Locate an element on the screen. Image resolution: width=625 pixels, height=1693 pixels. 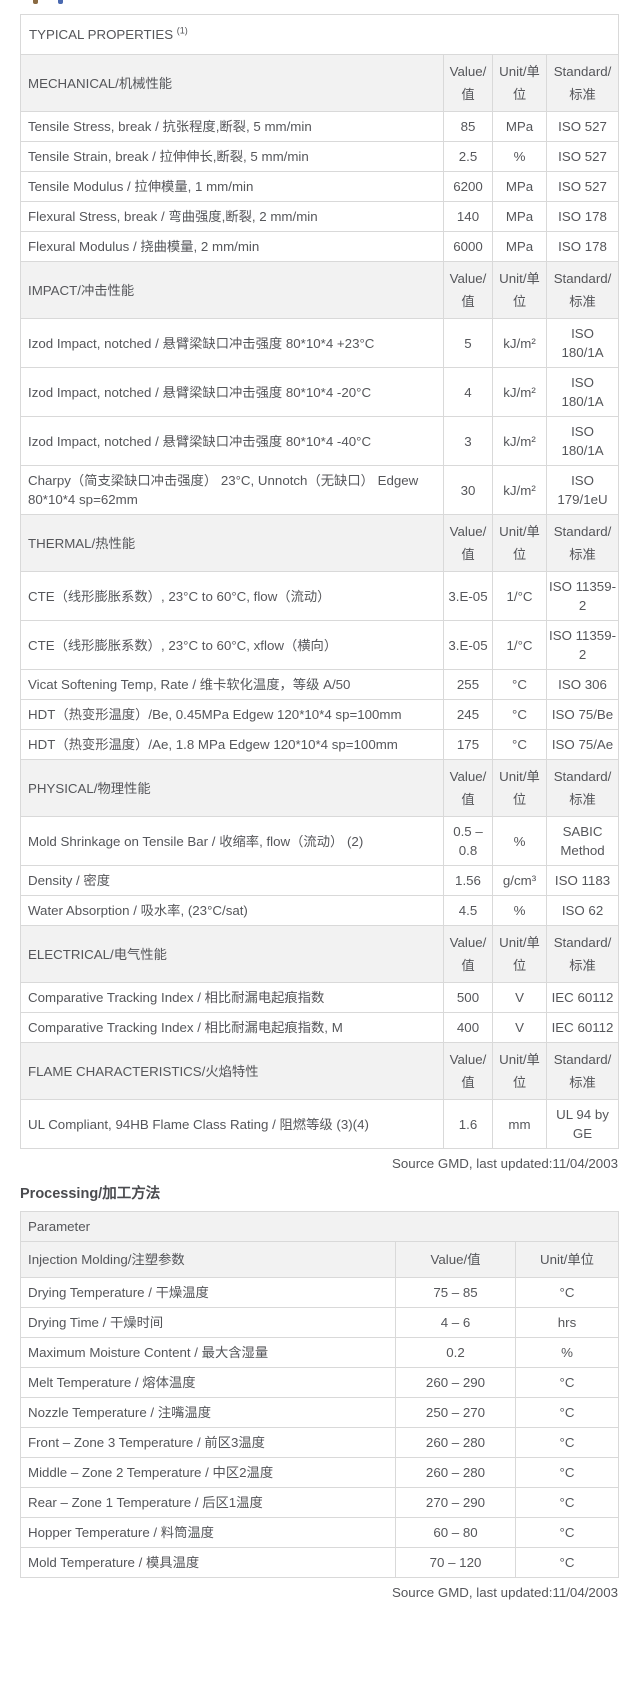
section-header-row: THERMAL/热性能 Value/值 Unit/单位 Standard/标准 is located at coordinates (320, 543).